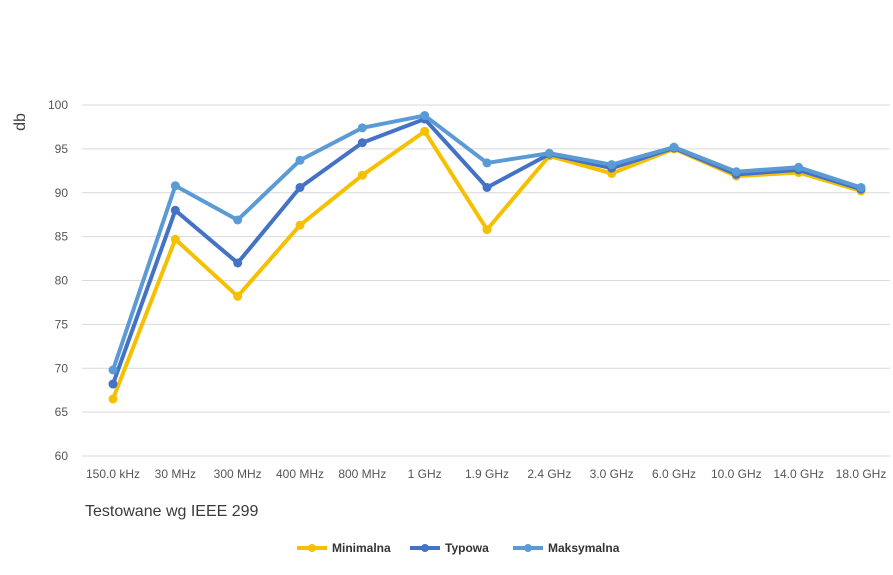  I want to click on x-tick-label: 1.9 GHz, so click(487, 474).